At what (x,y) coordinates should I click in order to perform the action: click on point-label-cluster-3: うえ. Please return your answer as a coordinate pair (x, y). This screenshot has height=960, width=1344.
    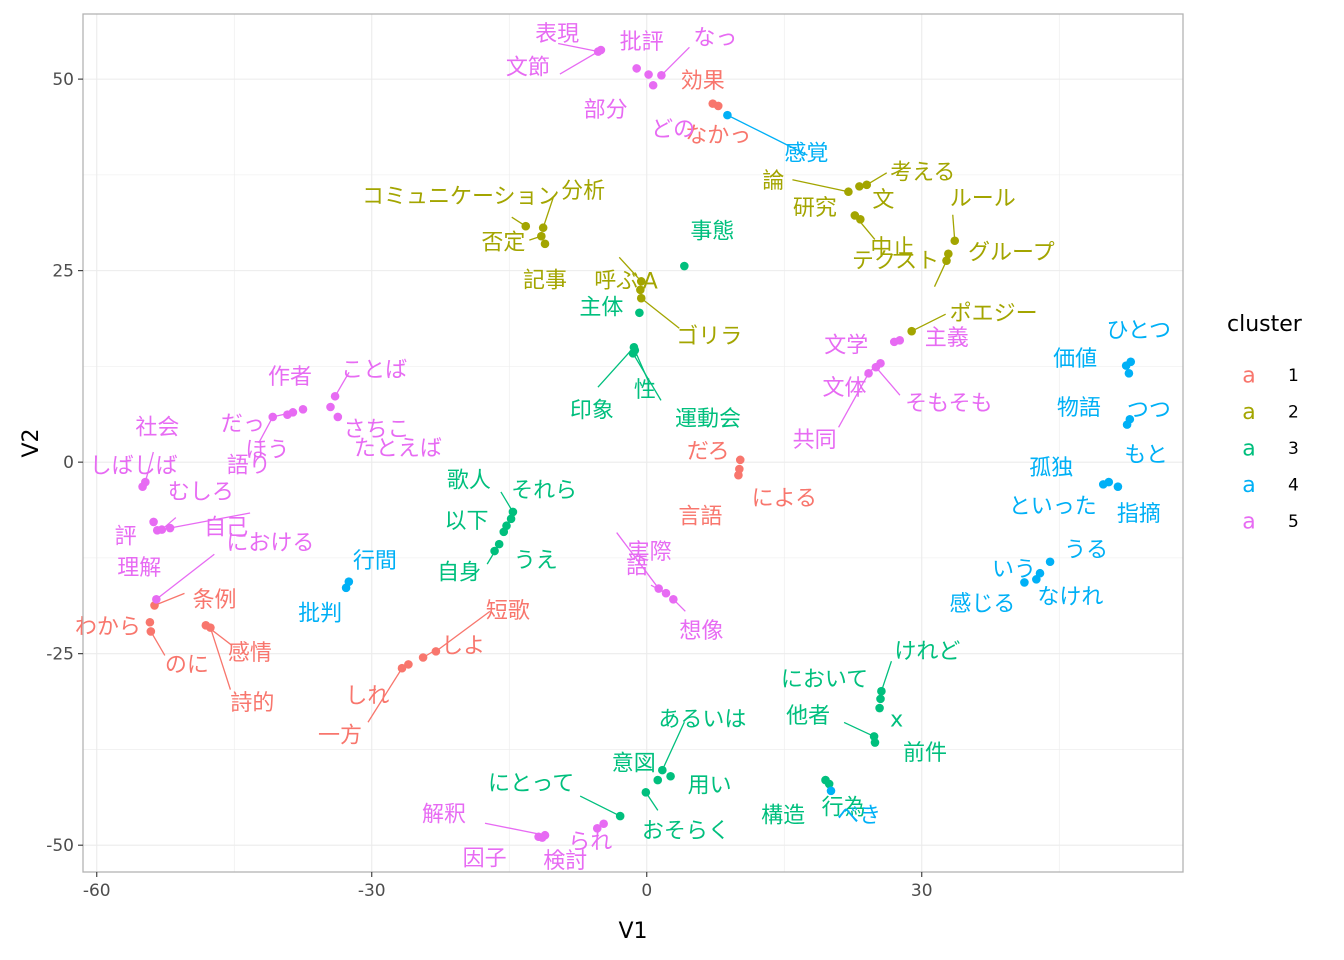
    Looking at the image, I should click on (536, 560).